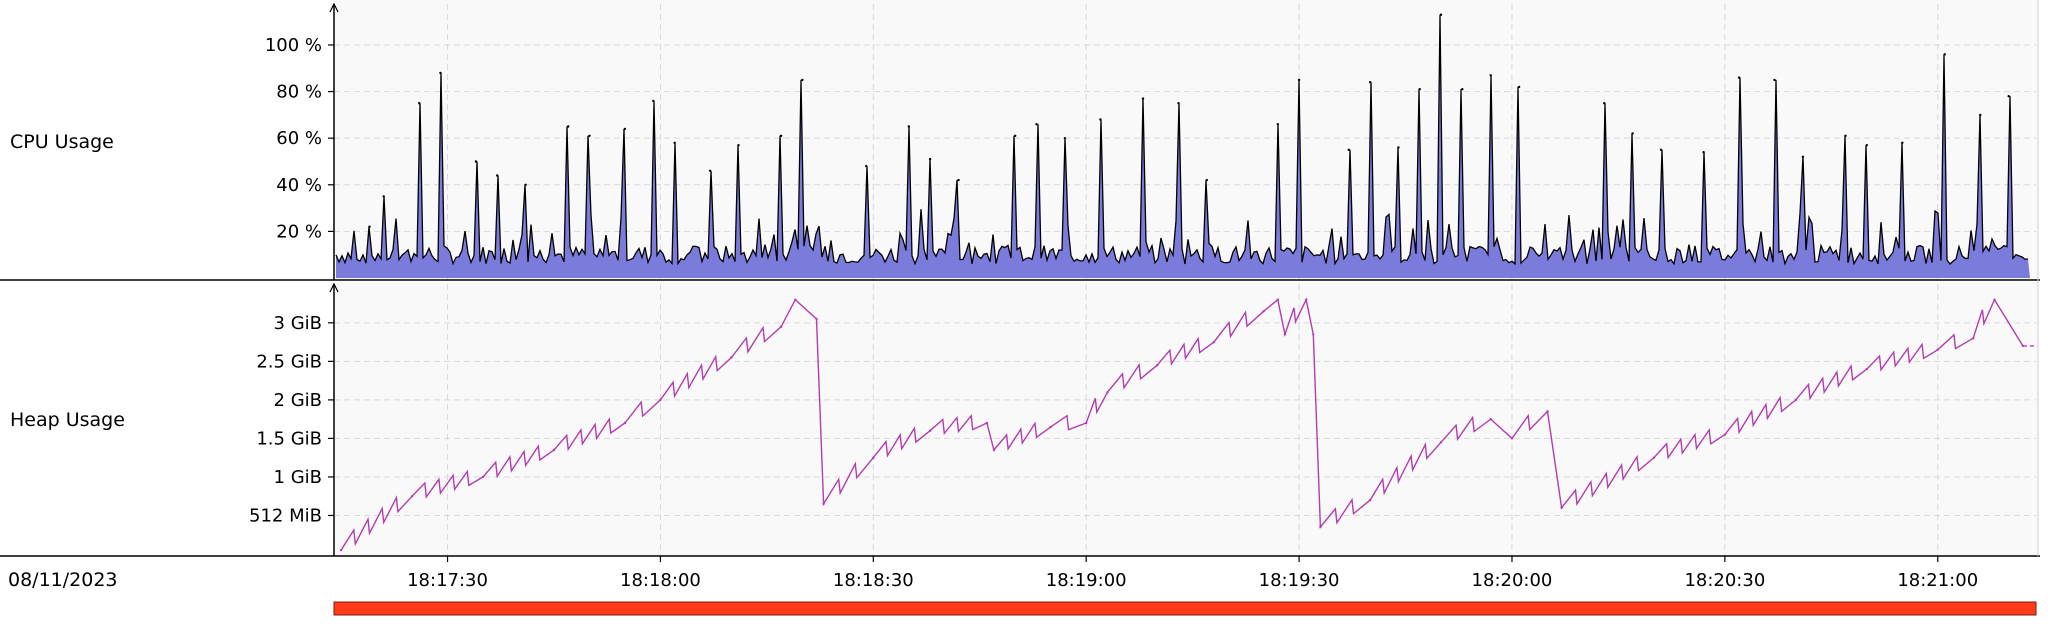 The image size is (2048, 640). What do you see at coordinates (447, 580) in the screenshot?
I see `time-tick-label: 18:17:30` at bounding box center [447, 580].